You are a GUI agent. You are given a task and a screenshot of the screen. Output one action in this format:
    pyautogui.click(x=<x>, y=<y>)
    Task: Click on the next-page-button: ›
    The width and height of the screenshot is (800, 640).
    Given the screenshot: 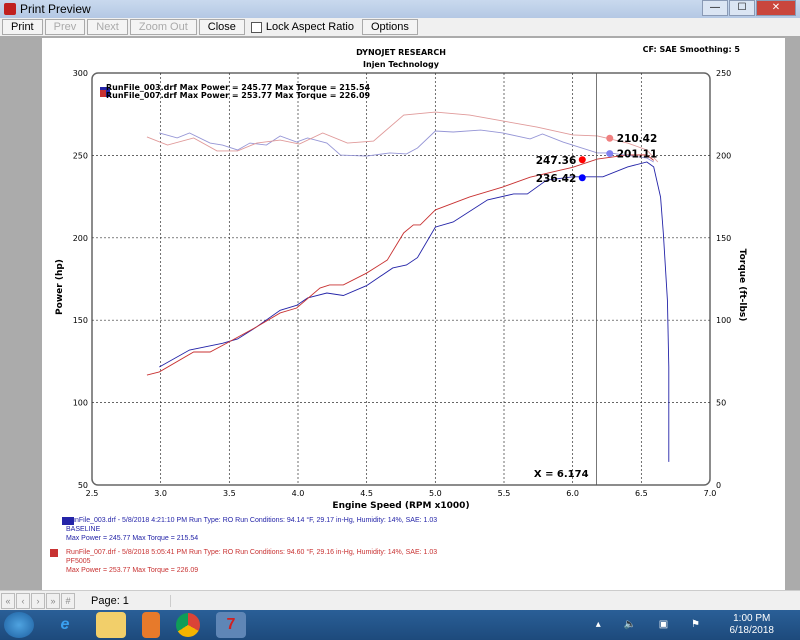 What is the action you would take?
    pyautogui.click(x=38, y=600)
    